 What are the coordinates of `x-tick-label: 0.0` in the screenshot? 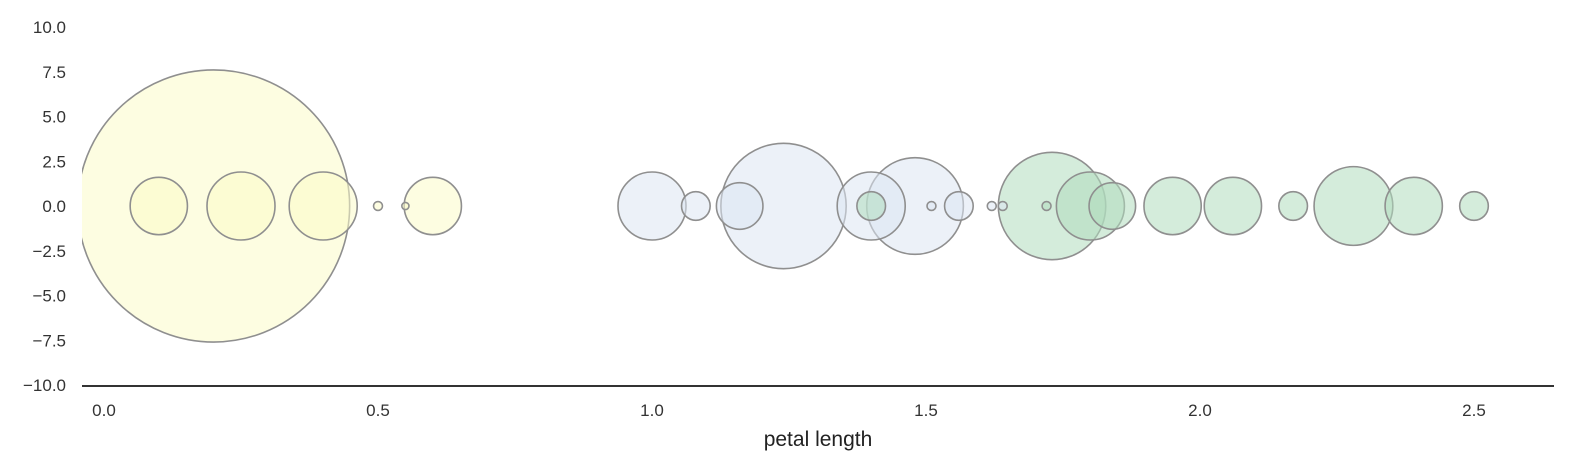 It's located at (104, 410).